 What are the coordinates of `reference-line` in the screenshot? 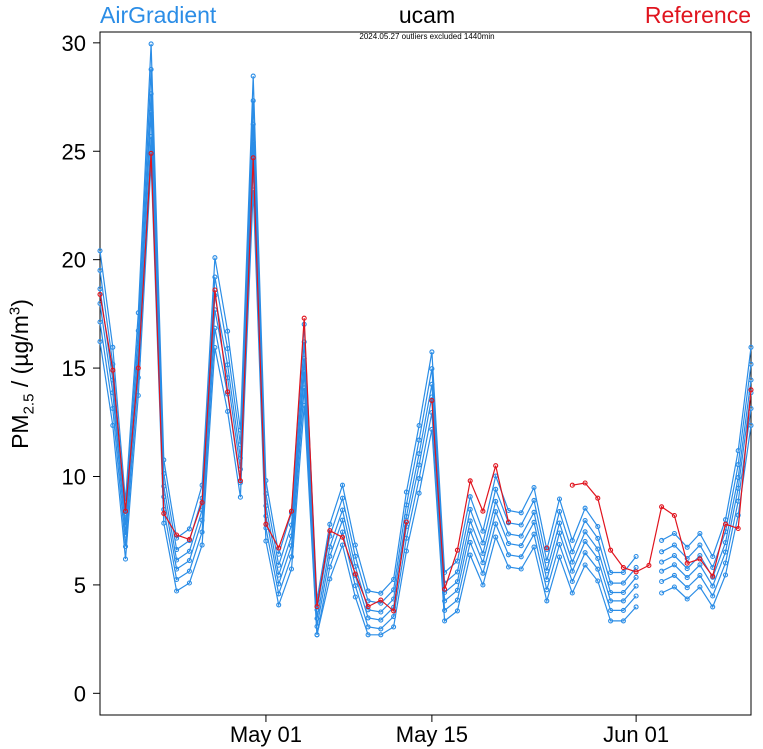 It's located at (662, 483).